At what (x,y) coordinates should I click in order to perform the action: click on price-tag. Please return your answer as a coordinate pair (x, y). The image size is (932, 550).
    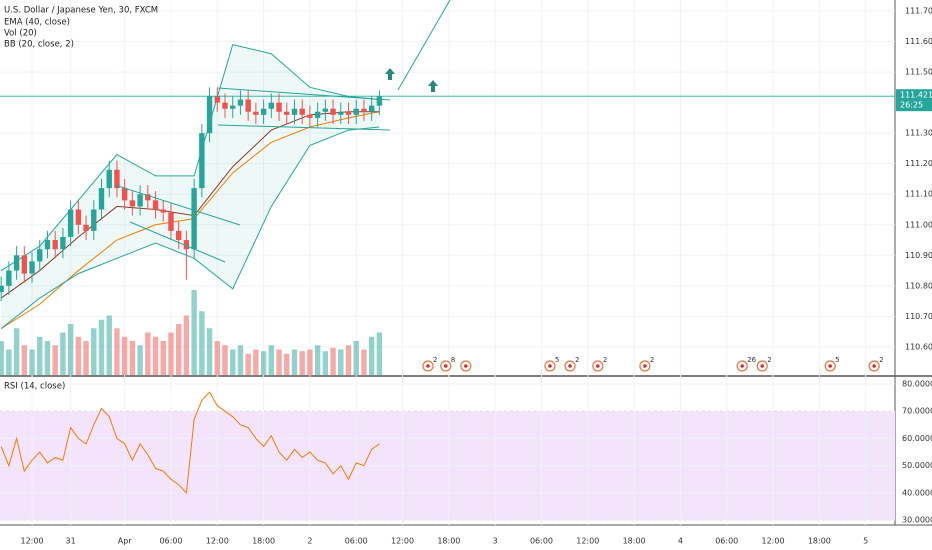
    Looking at the image, I should click on (914, 100).